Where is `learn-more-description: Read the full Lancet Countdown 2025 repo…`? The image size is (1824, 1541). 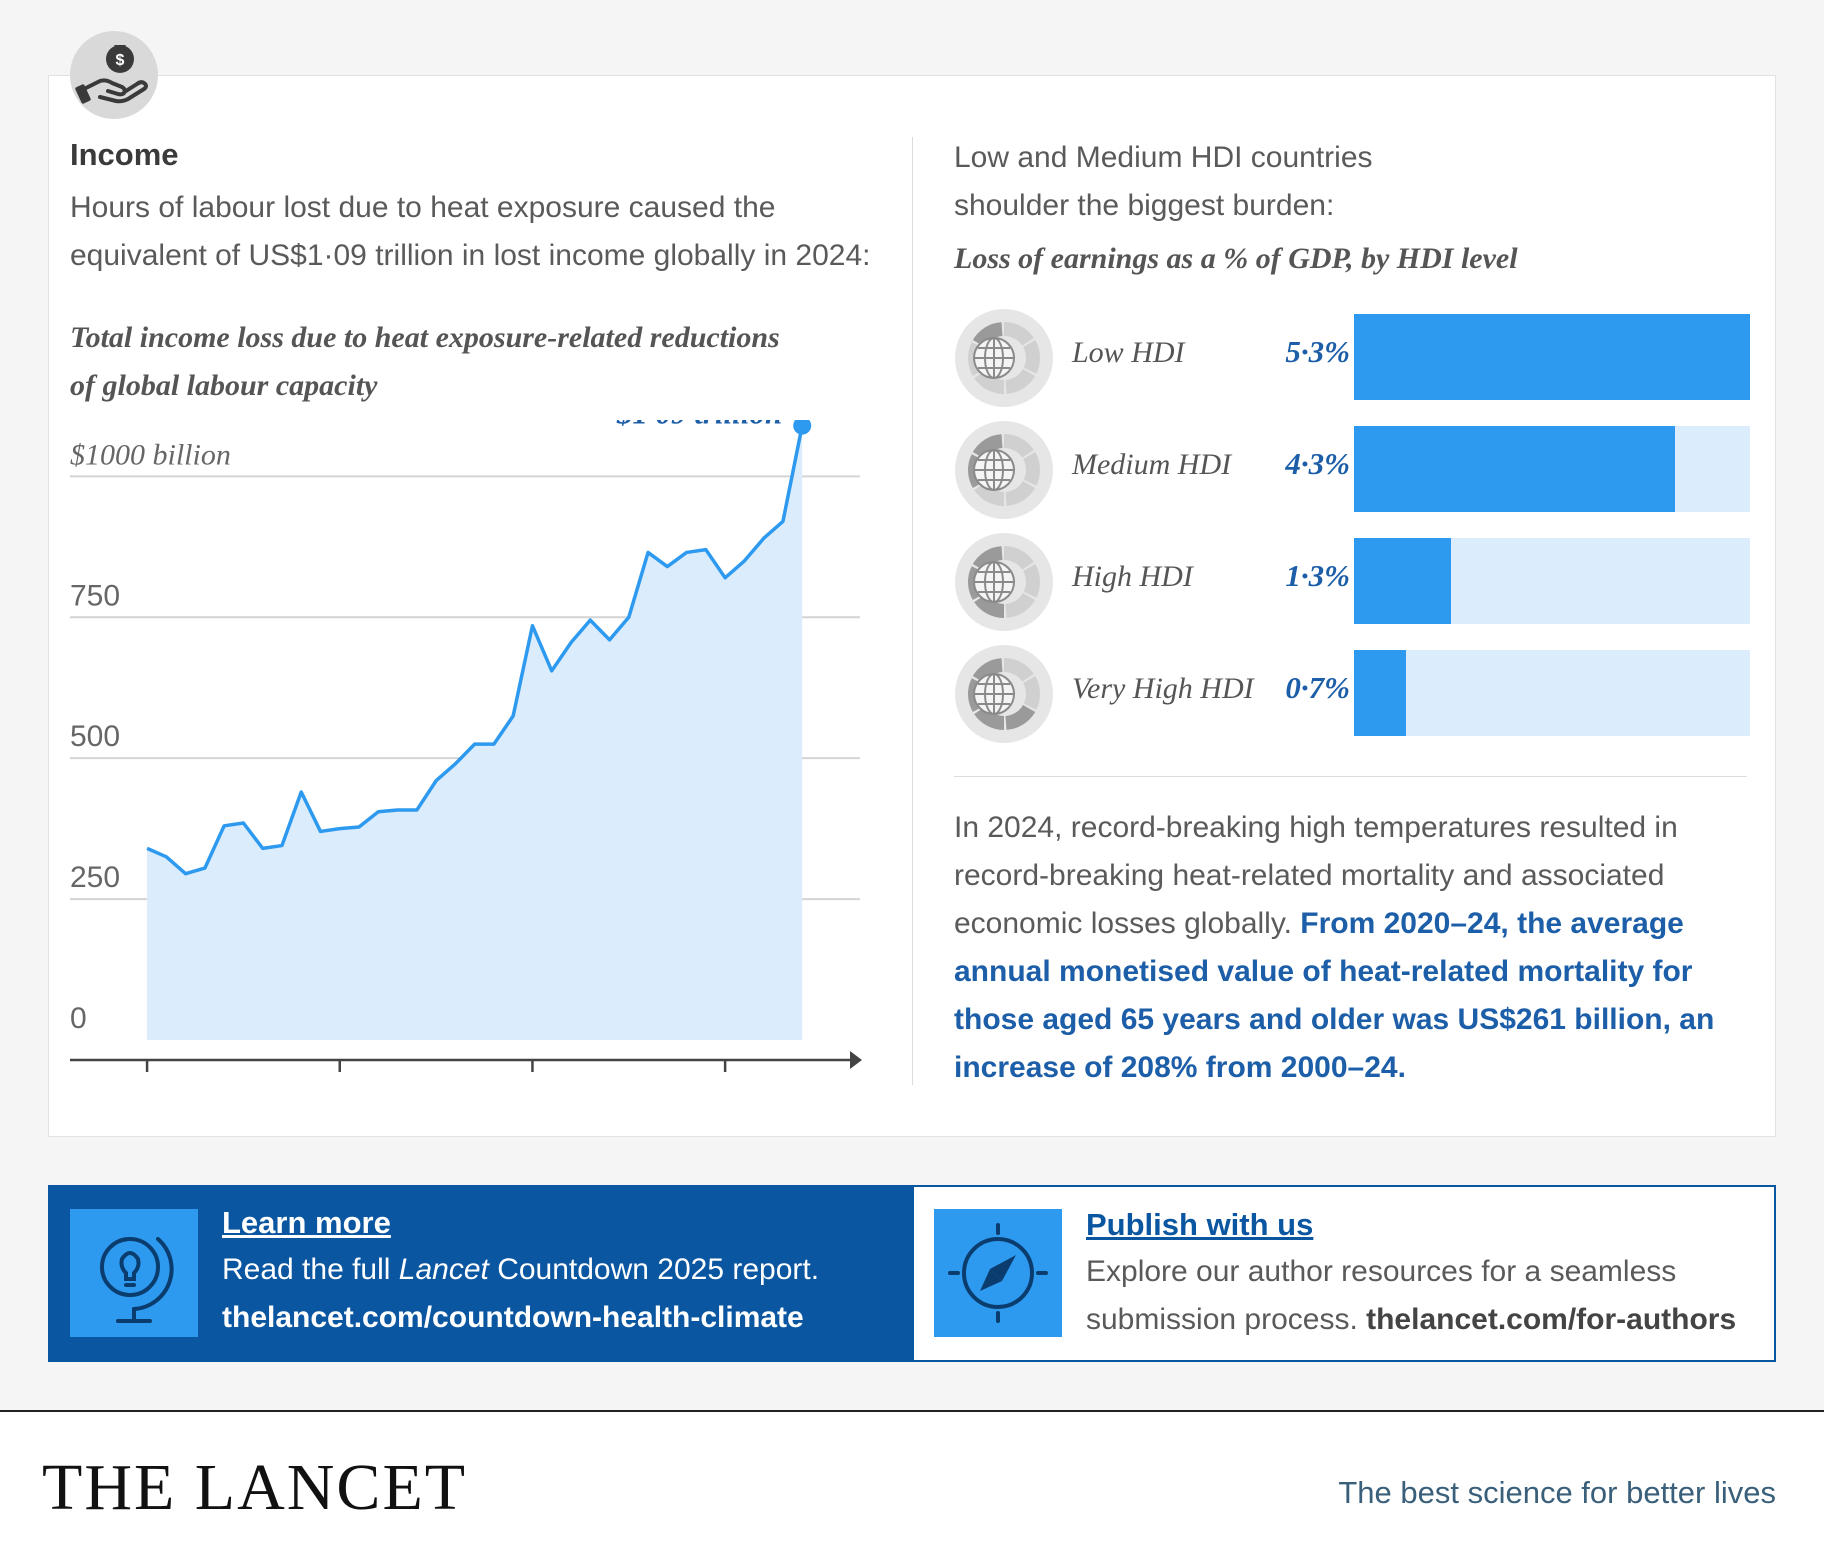
learn-more-description: Read the full Lancet Countdown 2025 repo… is located at coordinates (520, 1270).